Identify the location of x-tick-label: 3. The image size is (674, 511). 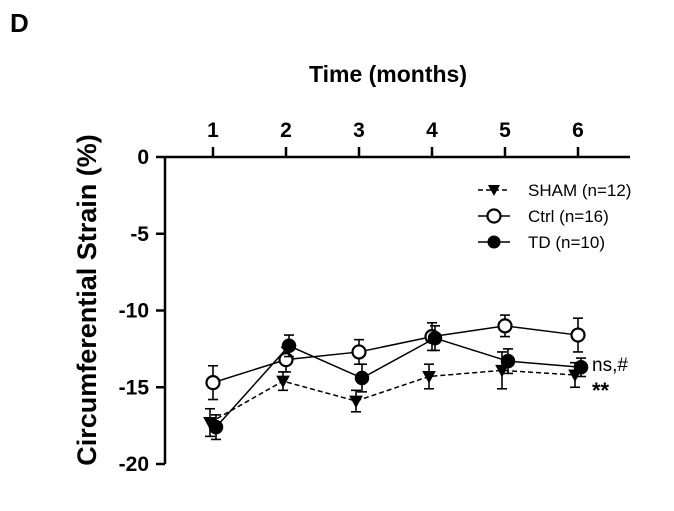
(359, 130).